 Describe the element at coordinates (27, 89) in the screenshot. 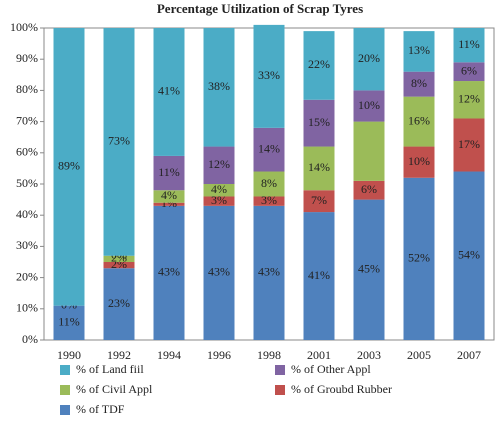

I see `y-tick-label: 80%` at that location.